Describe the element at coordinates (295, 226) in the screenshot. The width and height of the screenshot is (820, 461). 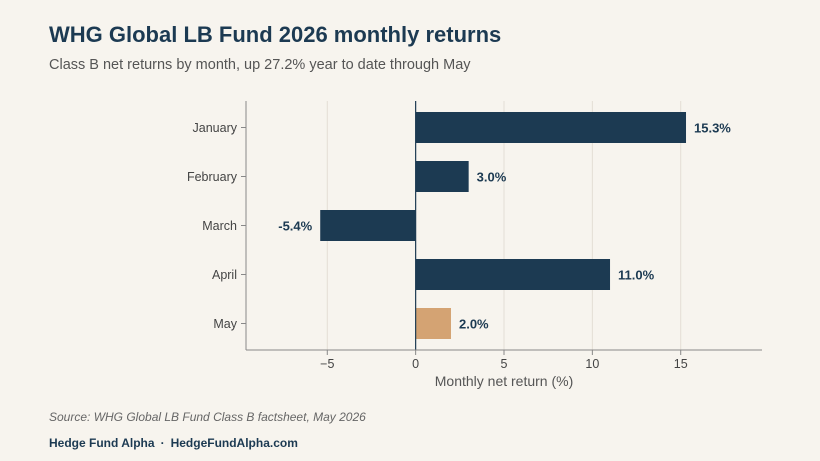
I see `value-label: -5.4%` at that location.